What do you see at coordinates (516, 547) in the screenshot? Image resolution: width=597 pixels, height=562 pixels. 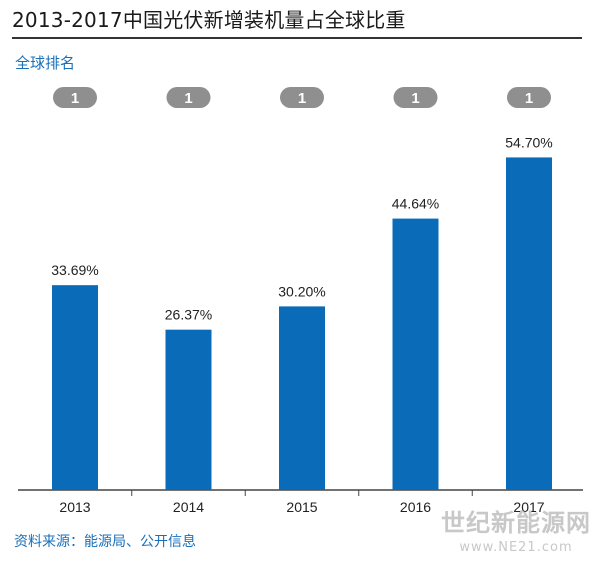 I see `watermark-url: www.NE21.com` at bounding box center [516, 547].